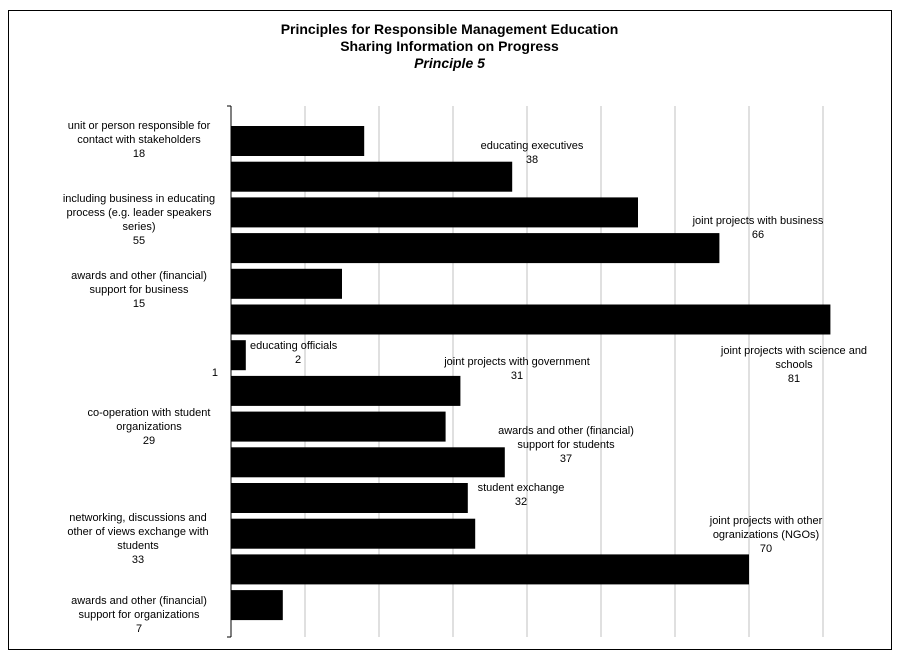  What do you see at coordinates (566, 459) in the screenshot?
I see `data-label-value: 37` at bounding box center [566, 459].